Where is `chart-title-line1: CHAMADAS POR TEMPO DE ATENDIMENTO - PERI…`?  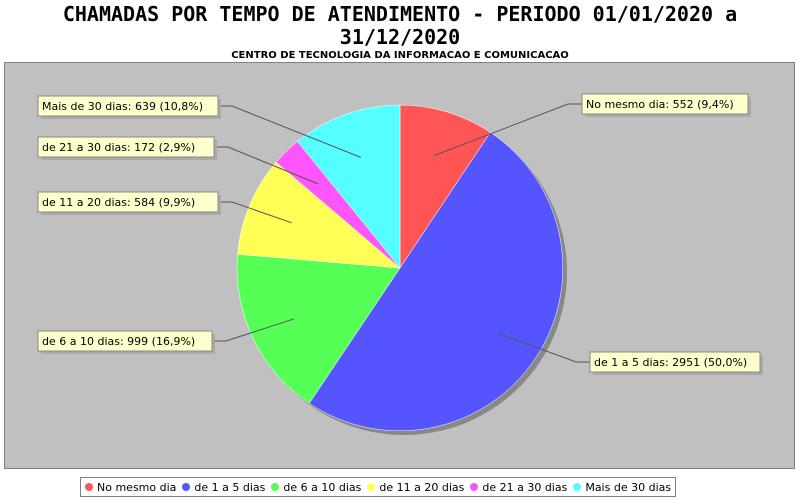 chart-title-line1: CHAMADAS POR TEMPO DE ATENDIMENTO - PERI… is located at coordinates (400, 14).